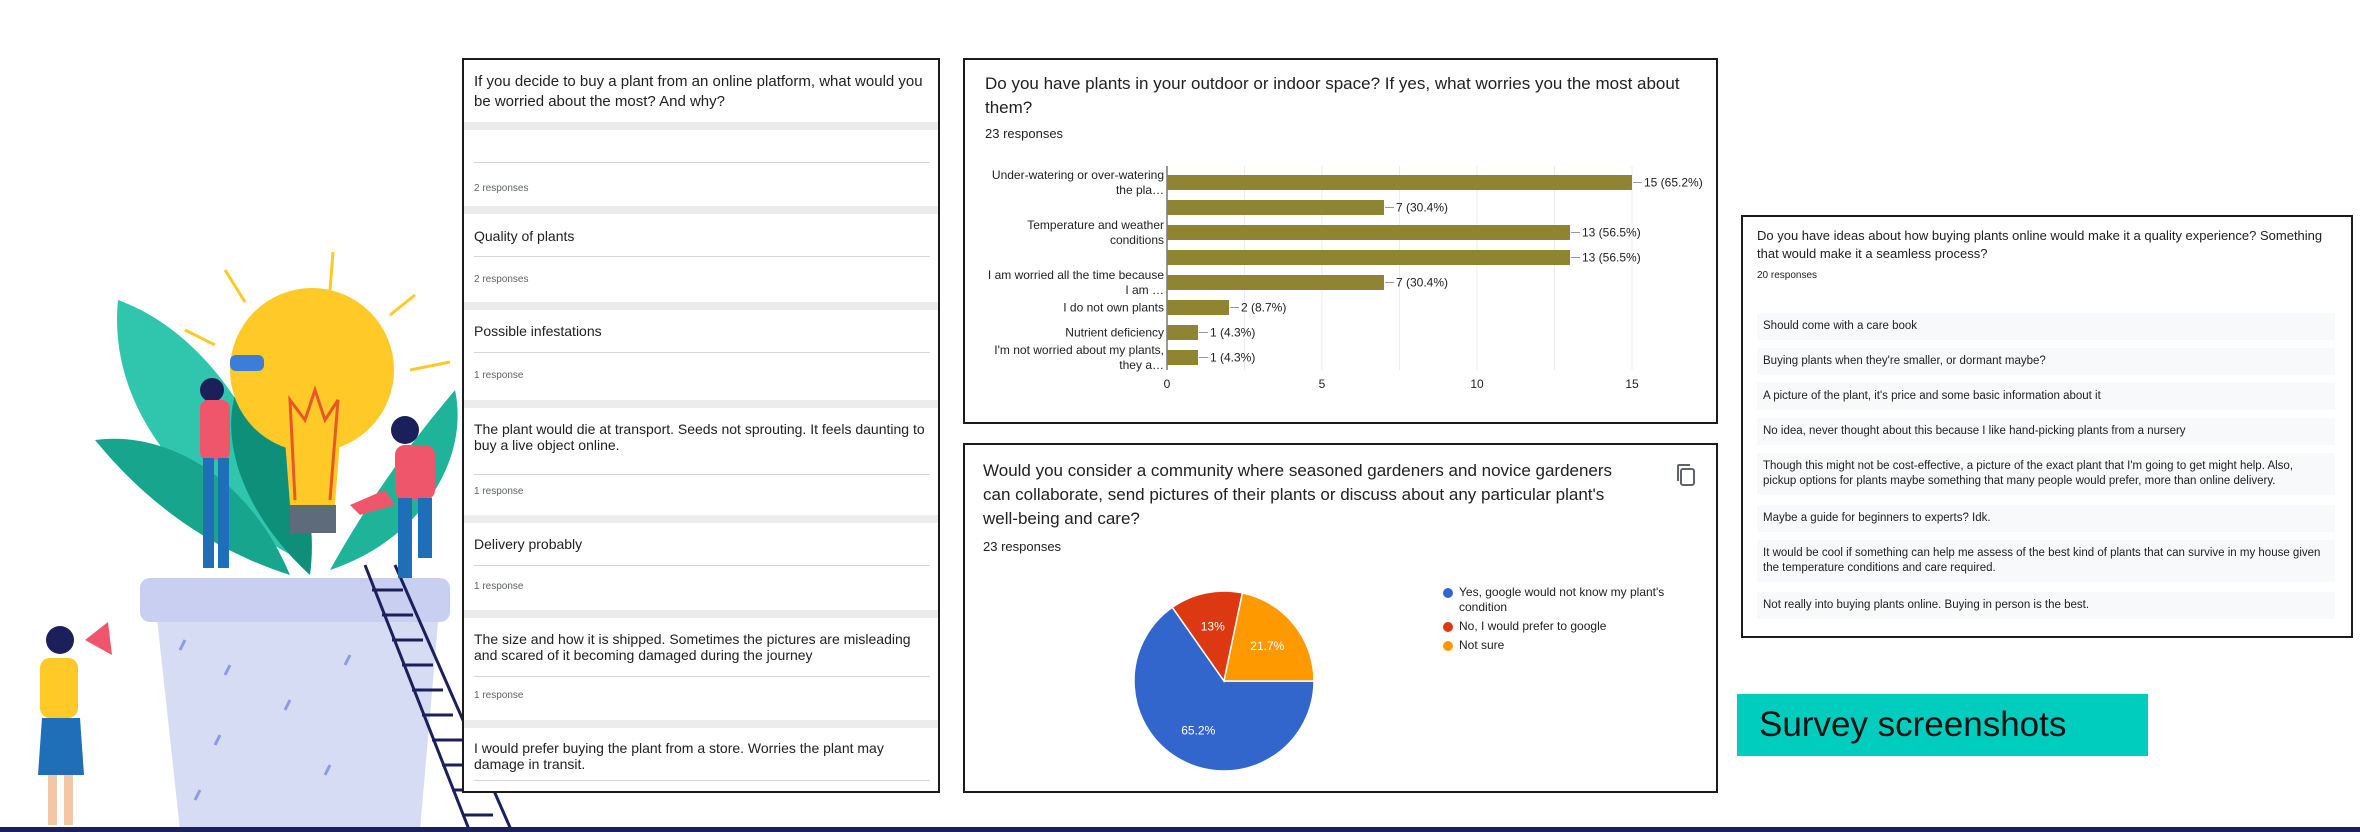 The image size is (2360, 832). I want to click on x-tick-label: 10, so click(1477, 384).